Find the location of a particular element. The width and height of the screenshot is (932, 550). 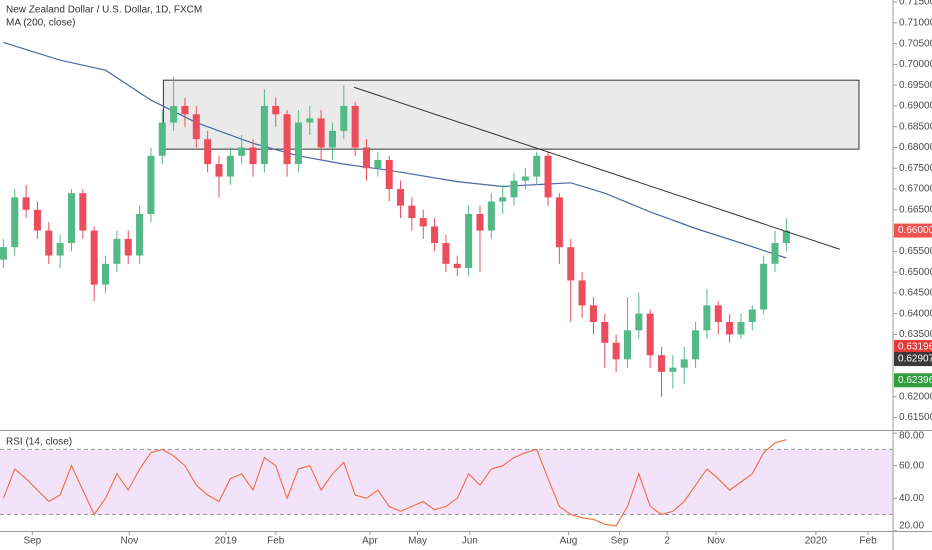

rsi-line is located at coordinates (394, 483).